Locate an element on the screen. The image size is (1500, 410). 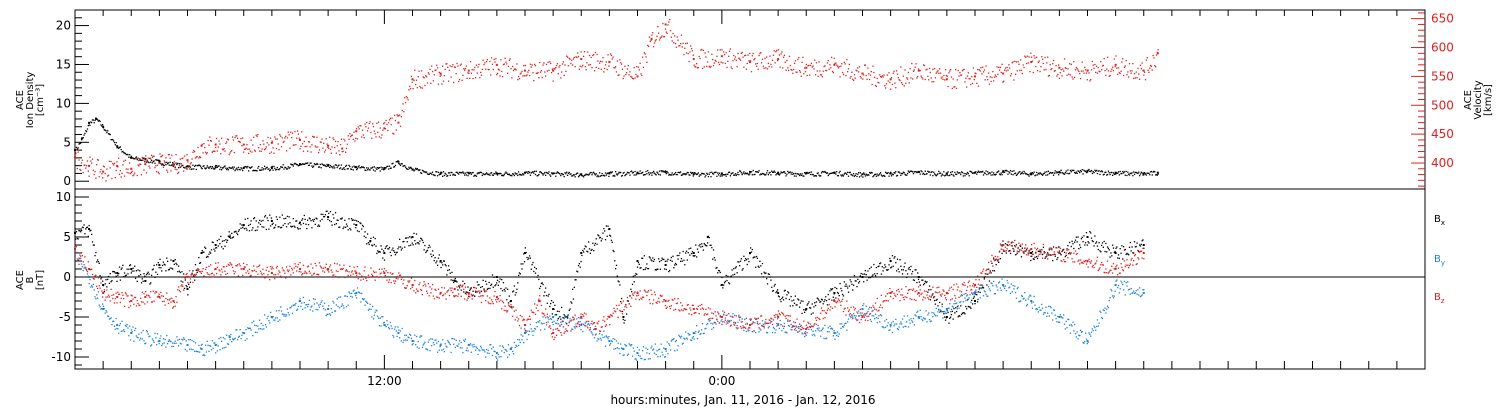
y-tick-label: 0 is located at coordinates (67, 277).